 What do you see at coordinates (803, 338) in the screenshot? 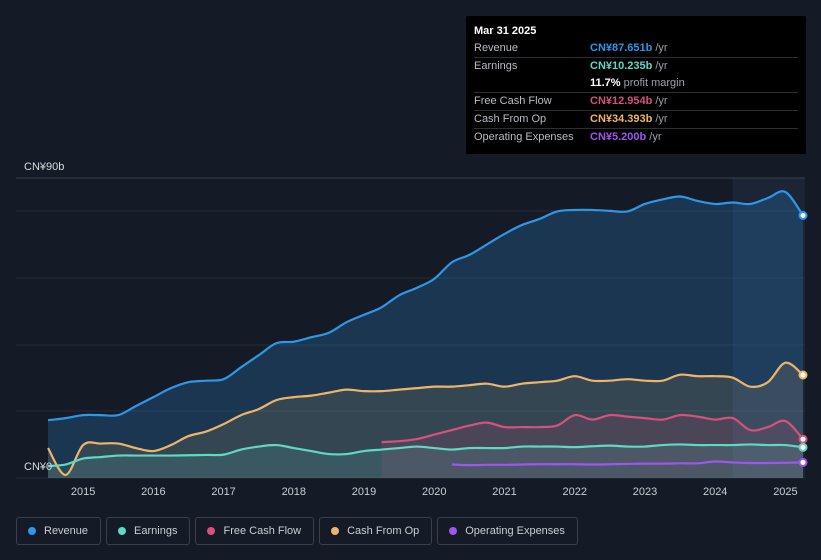
I see `series-endpoints` at bounding box center [803, 338].